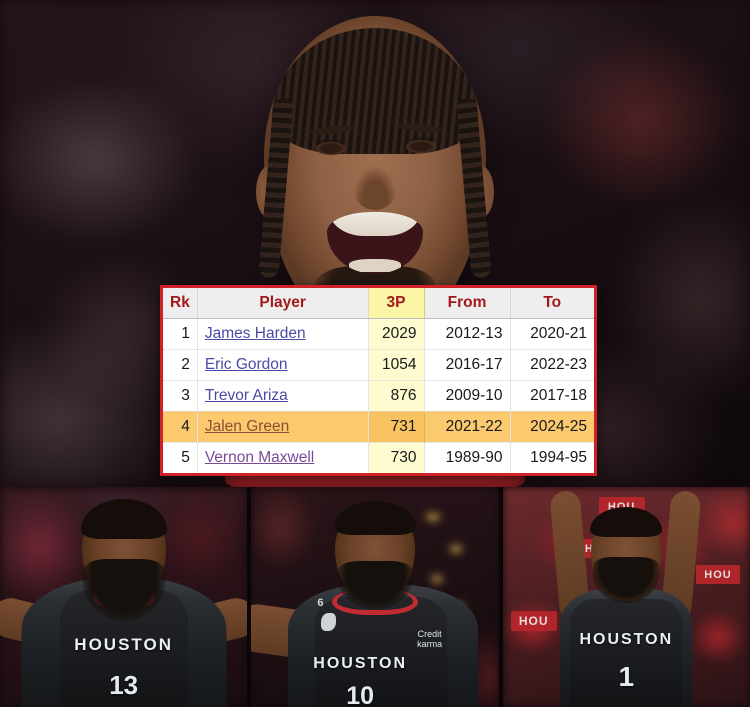  Describe the element at coordinates (255, 333) in the screenshot. I see `player-link: James Harden` at that location.